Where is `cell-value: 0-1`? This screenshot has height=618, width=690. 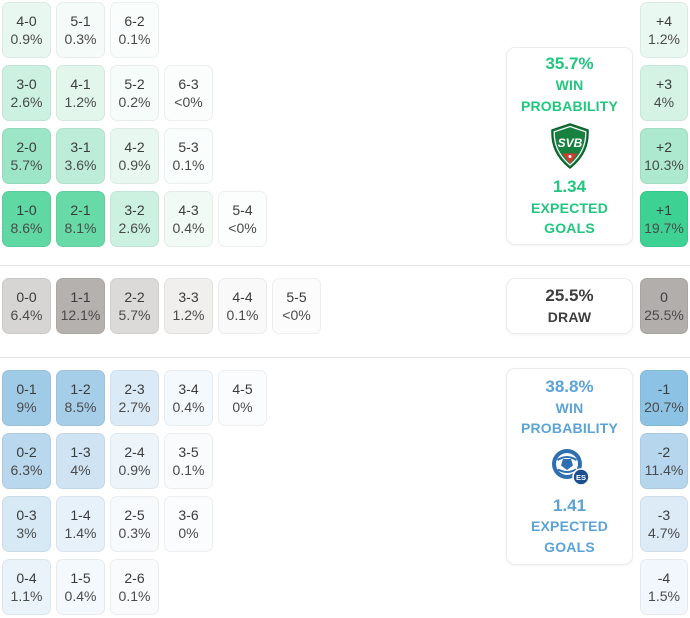
cell-value: 0-1 is located at coordinates (26, 389).